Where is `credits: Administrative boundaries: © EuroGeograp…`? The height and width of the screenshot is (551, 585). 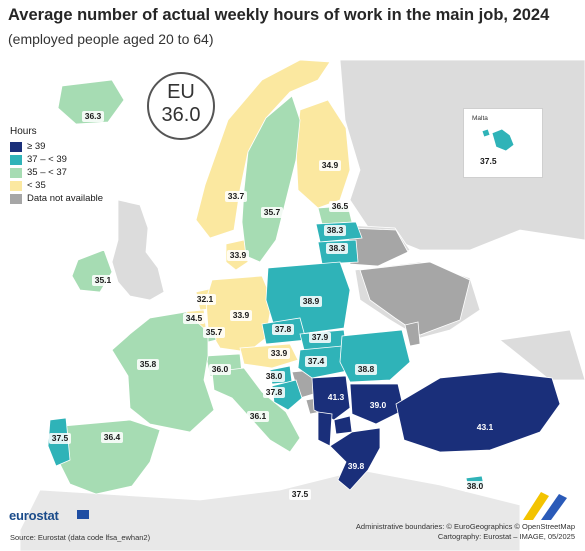
credits: Administrative boundaries: © EuroGeograp… is located at coordinates (465, 532).